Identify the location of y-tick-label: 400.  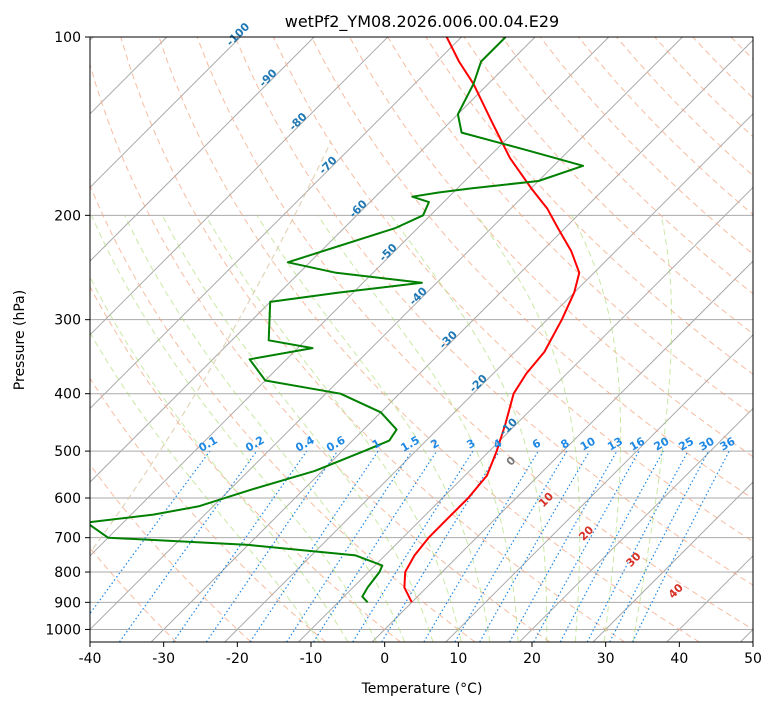
(67, 395).